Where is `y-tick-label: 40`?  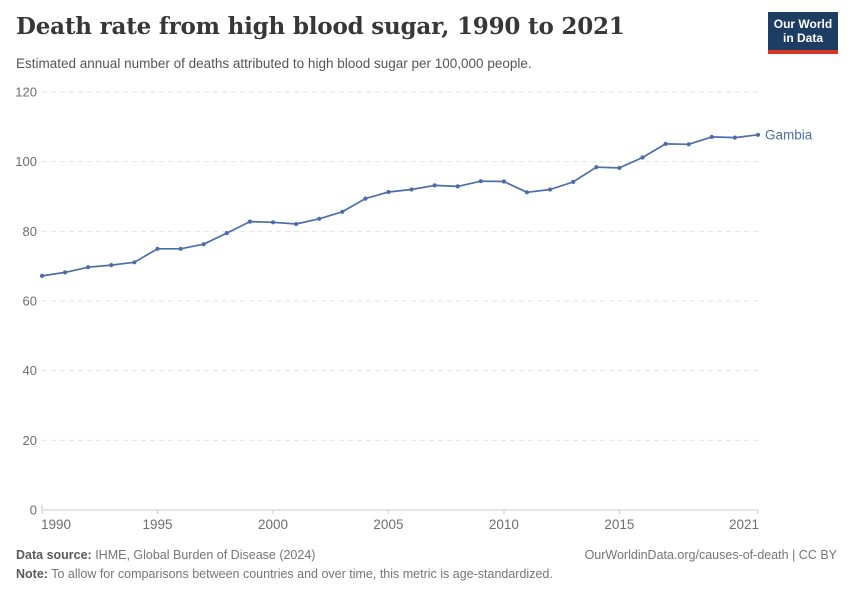
y-tick-label: 40 is located at coordinates (30, 370).